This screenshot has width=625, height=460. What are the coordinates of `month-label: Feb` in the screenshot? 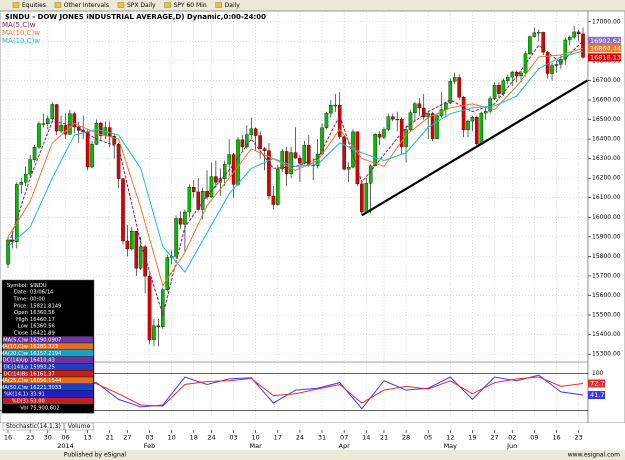 It's located at (150, 446).